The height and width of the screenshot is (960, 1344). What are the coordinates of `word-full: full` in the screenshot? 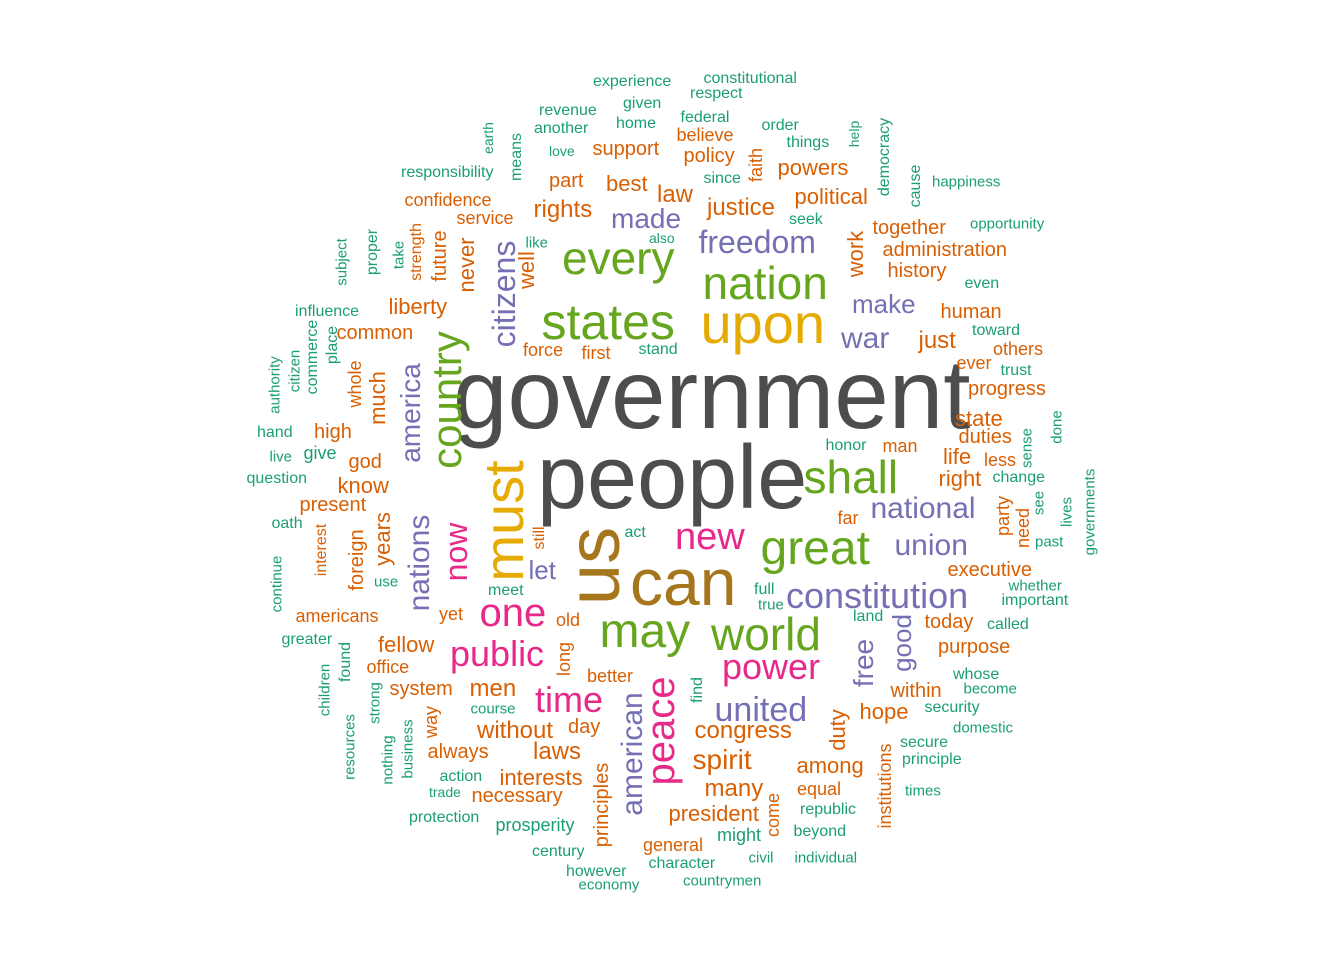 It's located at (764, 589).